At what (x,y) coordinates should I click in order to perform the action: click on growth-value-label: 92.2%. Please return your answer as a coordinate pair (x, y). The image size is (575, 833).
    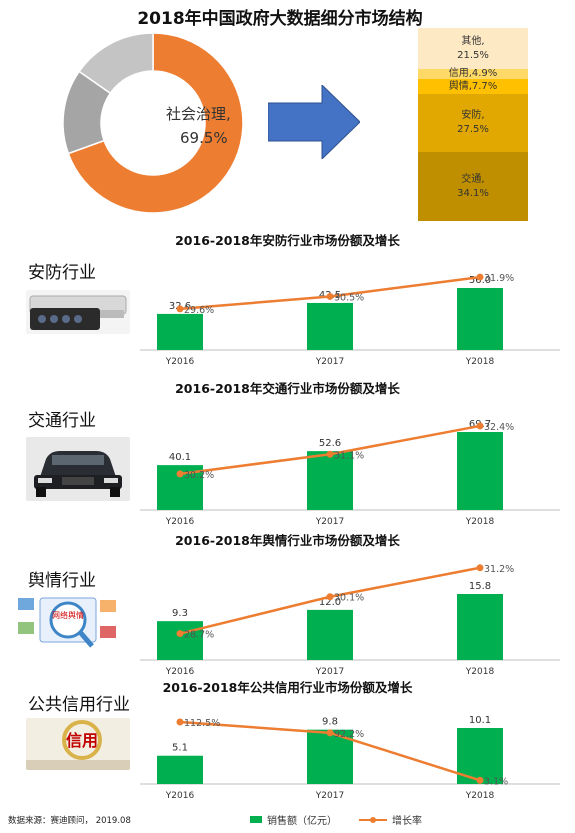
    Looking at the image, I should click on (349, 734).